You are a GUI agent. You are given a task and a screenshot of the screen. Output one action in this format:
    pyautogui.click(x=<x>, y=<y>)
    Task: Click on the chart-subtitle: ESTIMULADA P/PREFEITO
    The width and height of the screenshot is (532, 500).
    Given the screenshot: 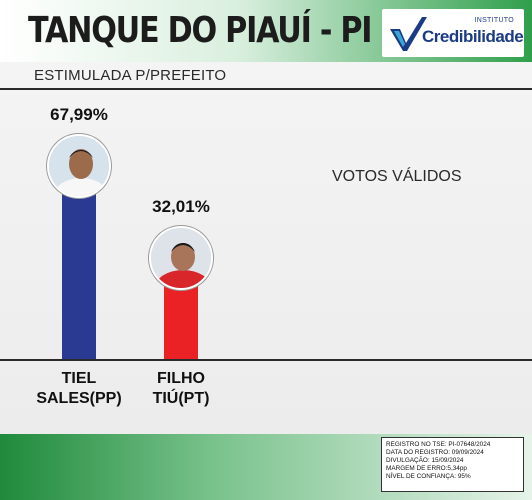 What is the action you would take?
    pyautogui.click(x=130, y=75)
    